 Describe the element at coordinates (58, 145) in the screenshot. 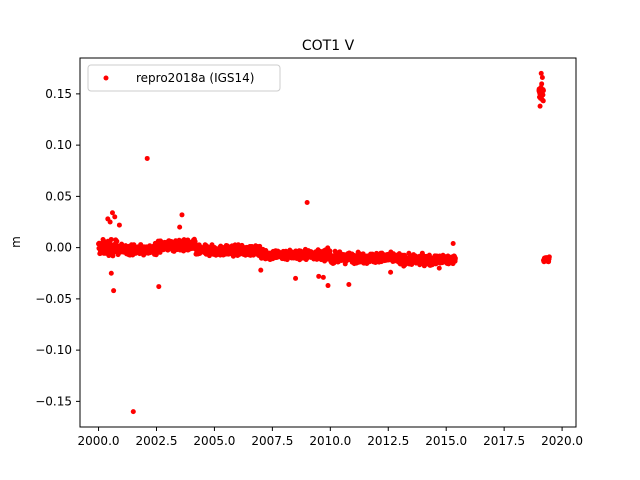

I see `y-tick-label: 0.10` at that location.